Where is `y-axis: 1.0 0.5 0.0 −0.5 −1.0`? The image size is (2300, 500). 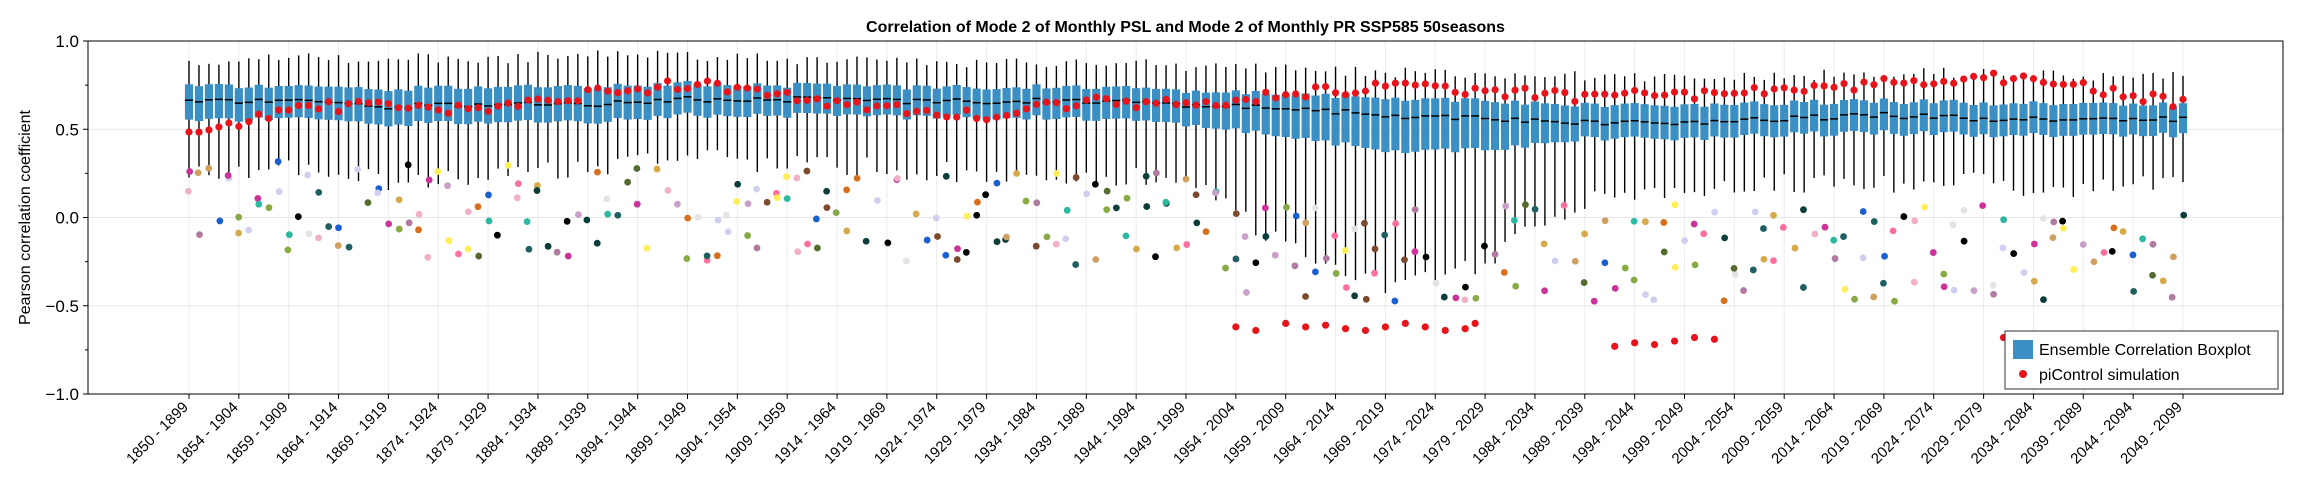
y-axis: 1.0 0.5 0.0 −0.5 −1.0 is located at coordinates (66, 218).